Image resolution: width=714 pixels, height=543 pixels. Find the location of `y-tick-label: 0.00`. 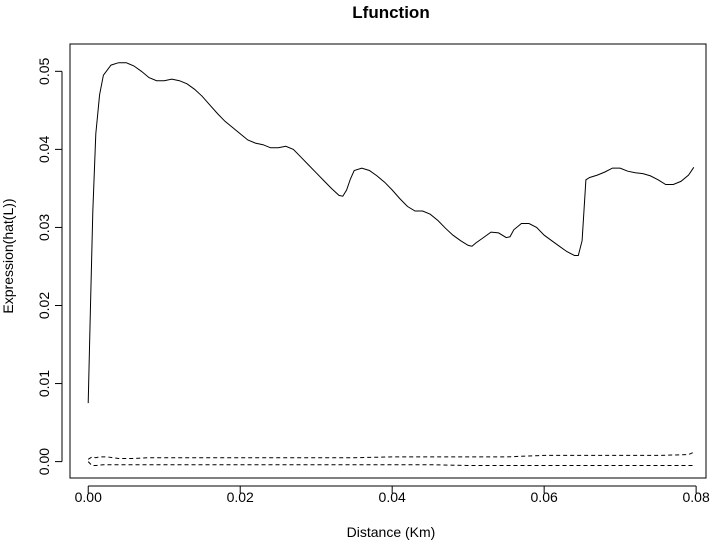

y-tick-label: 0.00 is located at coordinates (44, 461).